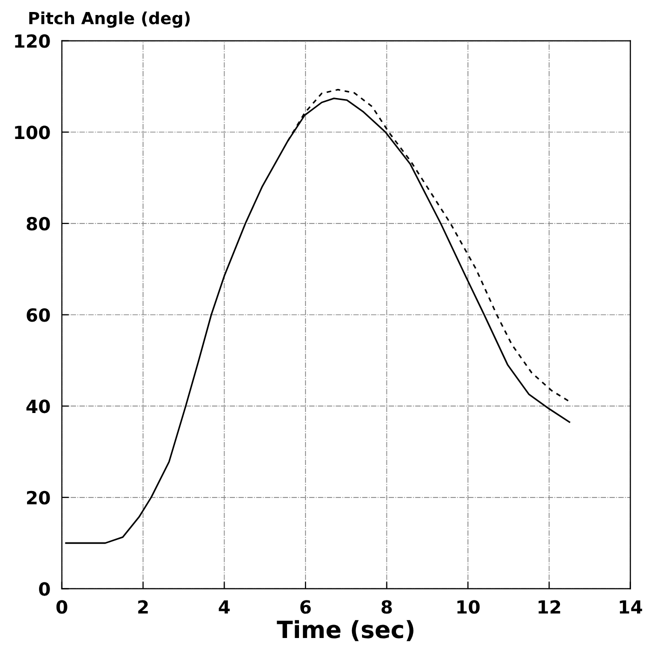 The width and height of the screenshot is (658, 669). What do you see at coordinates (224, 607) in the screenshot?
I see `x-tick-label: 4` at bounding box center [224, 607].